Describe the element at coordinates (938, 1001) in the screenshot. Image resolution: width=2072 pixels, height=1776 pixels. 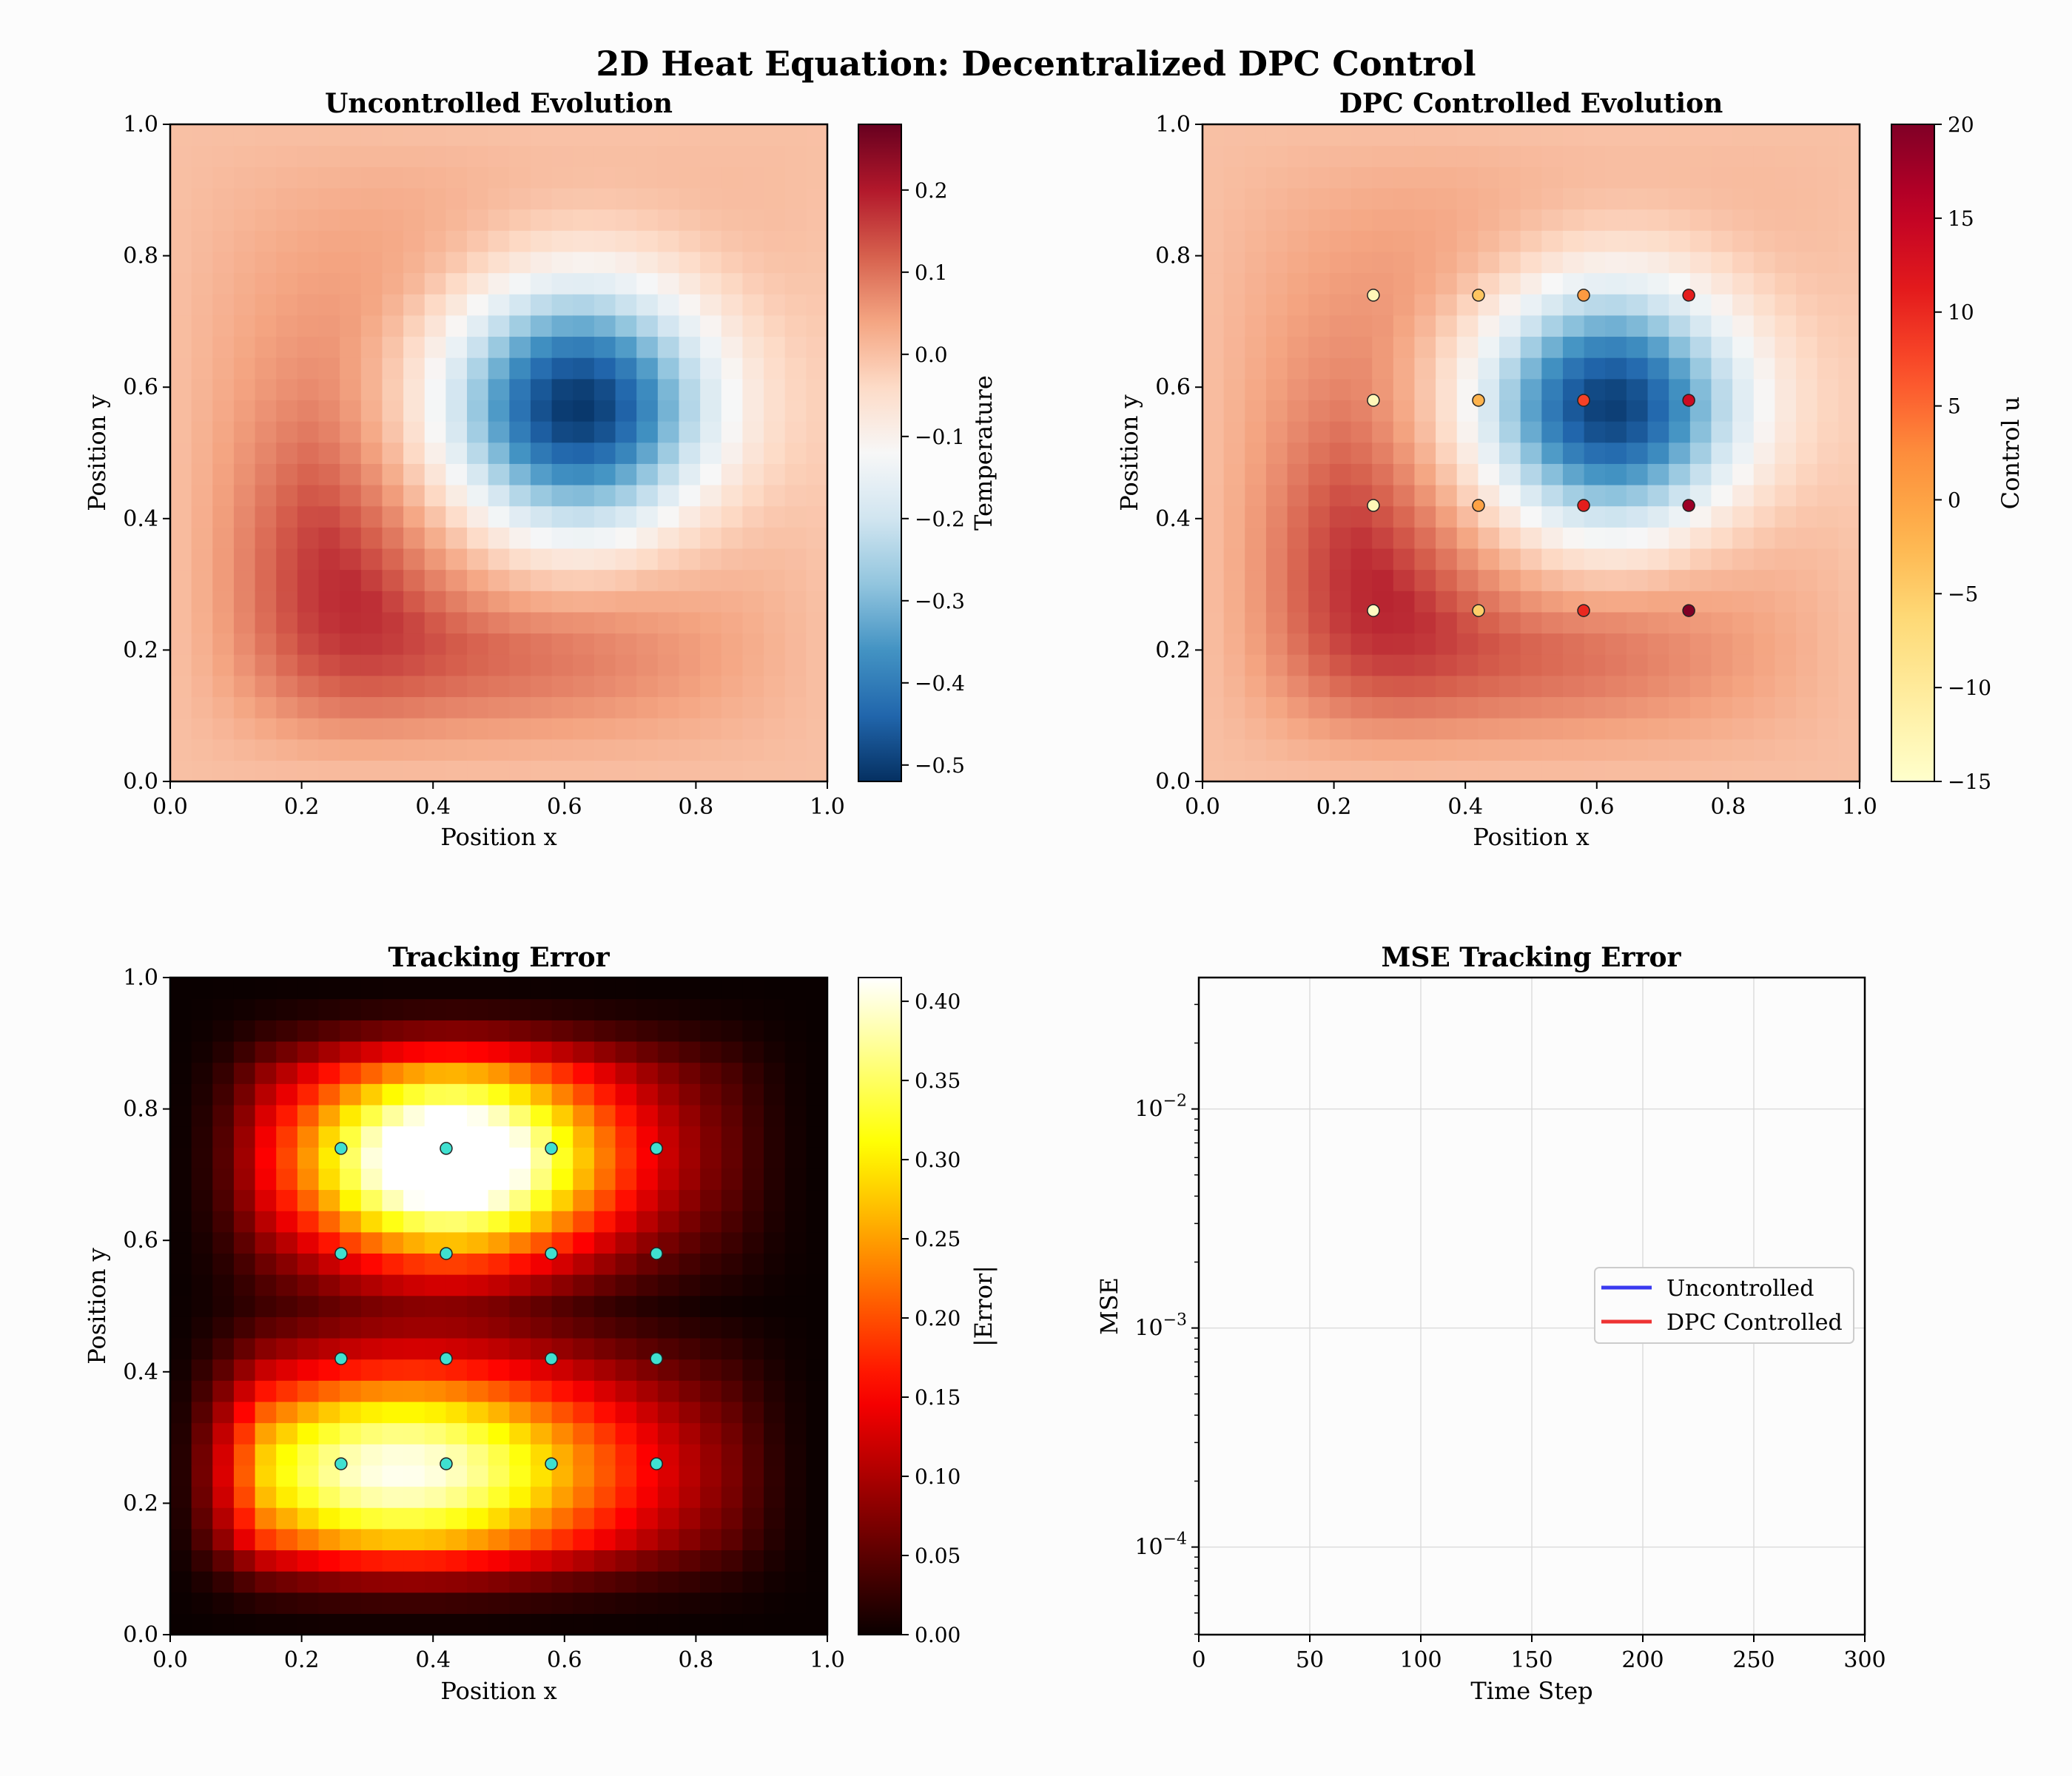
I see `error-colorbar-tick-label: 0.40` at that location.